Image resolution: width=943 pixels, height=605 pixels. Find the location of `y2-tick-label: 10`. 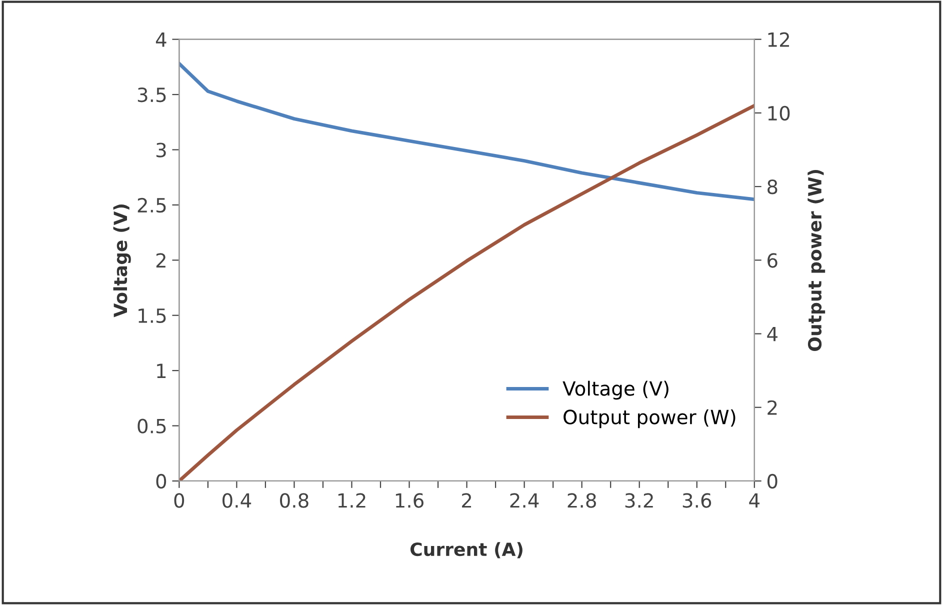

y2-tick-label: 10 is located at coordinates (779, 113).